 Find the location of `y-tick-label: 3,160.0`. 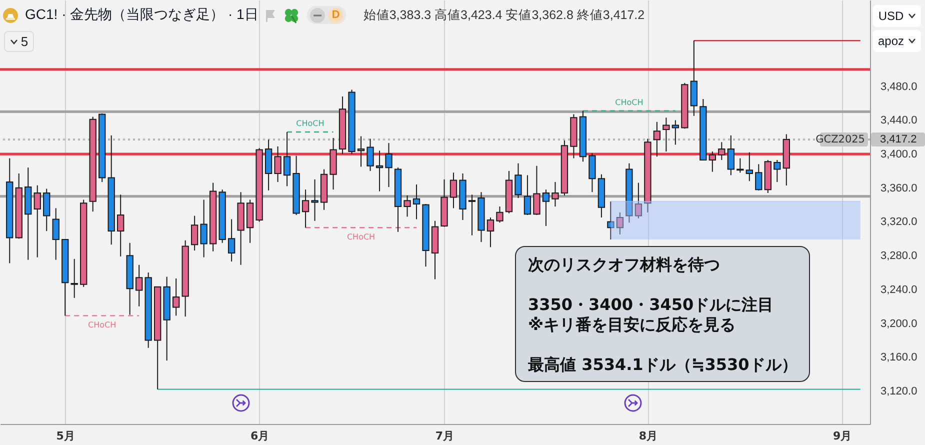

y-tick-label: 3,160.0 is located at coordinates (899, 358).